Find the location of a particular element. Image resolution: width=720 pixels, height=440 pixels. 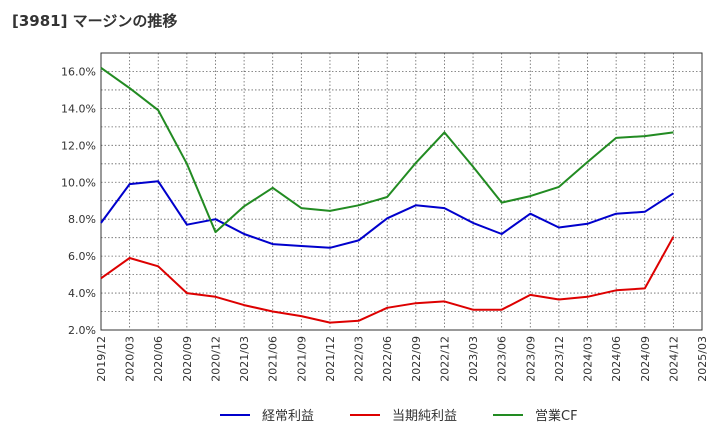

x-tick-label: 2024/09 is located at coordinates (645, 359).